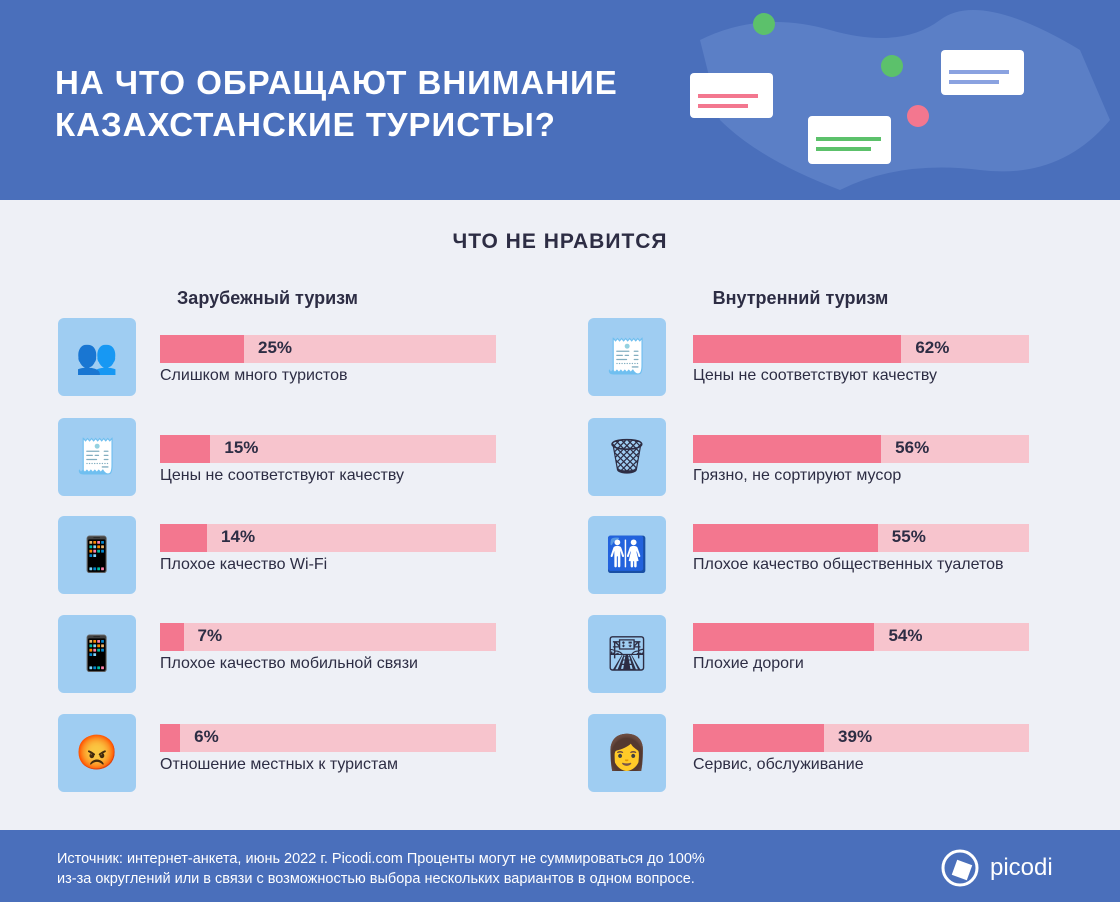  What do you see at coordinates (97, 357) in the screenshot?
I see `crowd-icon: 👥` at bounding box center [97, 357].